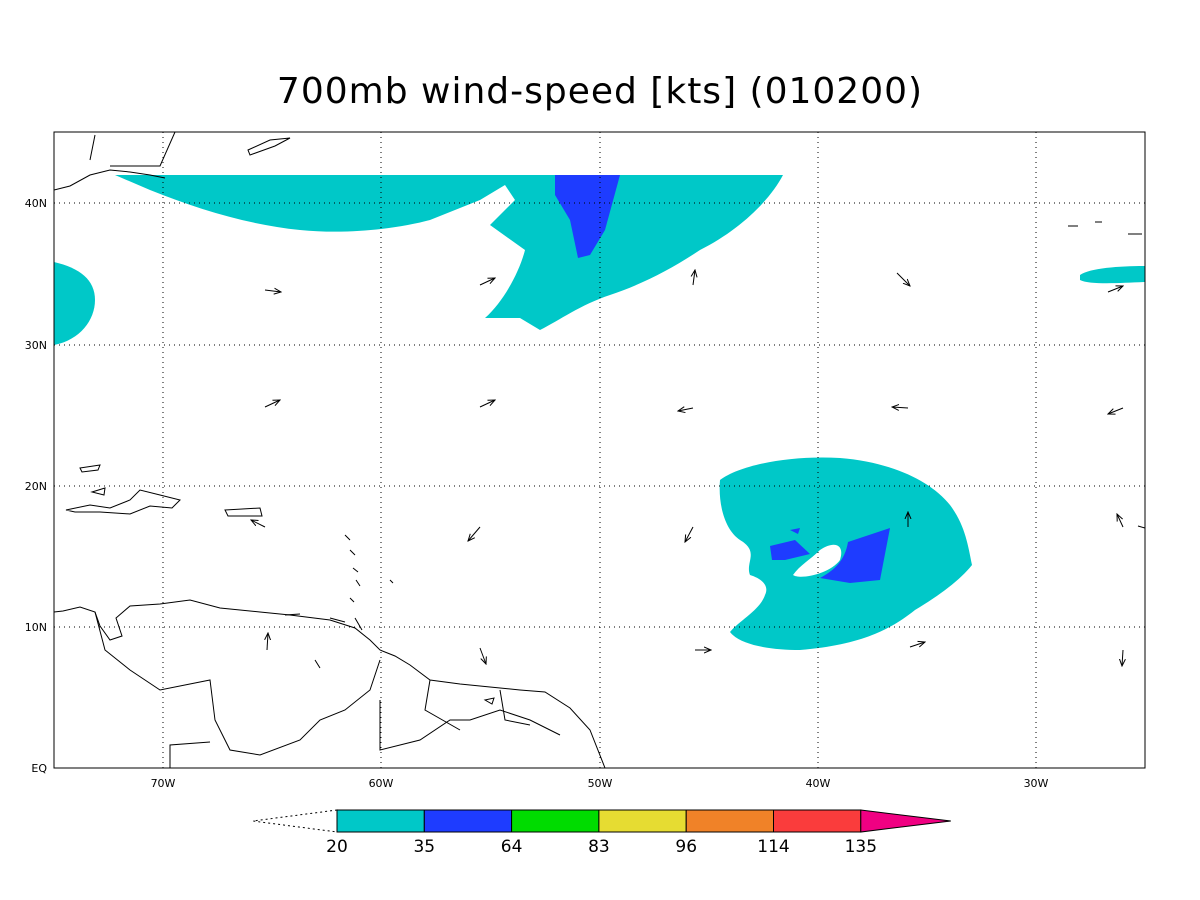  I want to click on x-tick-label: 70W, so click(163, 783).